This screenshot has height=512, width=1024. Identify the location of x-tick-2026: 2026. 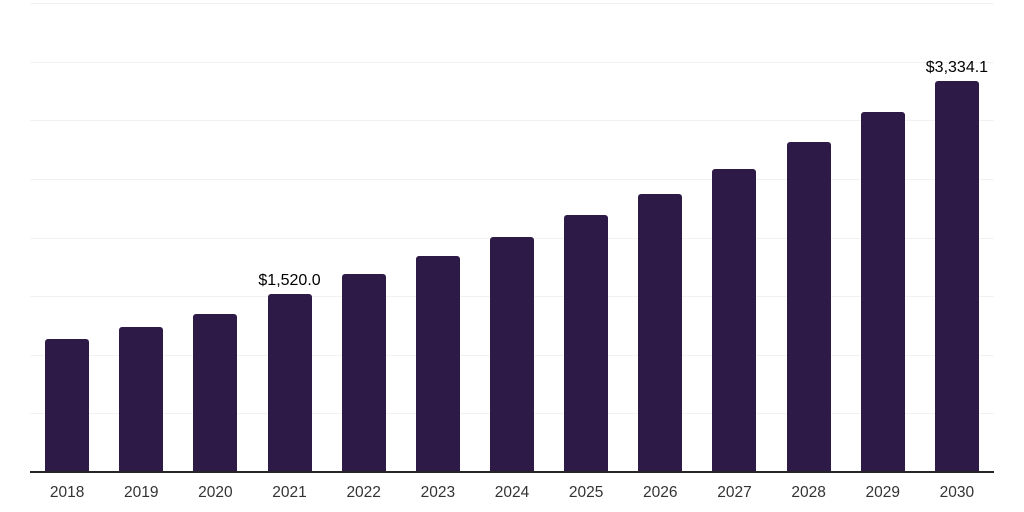
(660, 492).